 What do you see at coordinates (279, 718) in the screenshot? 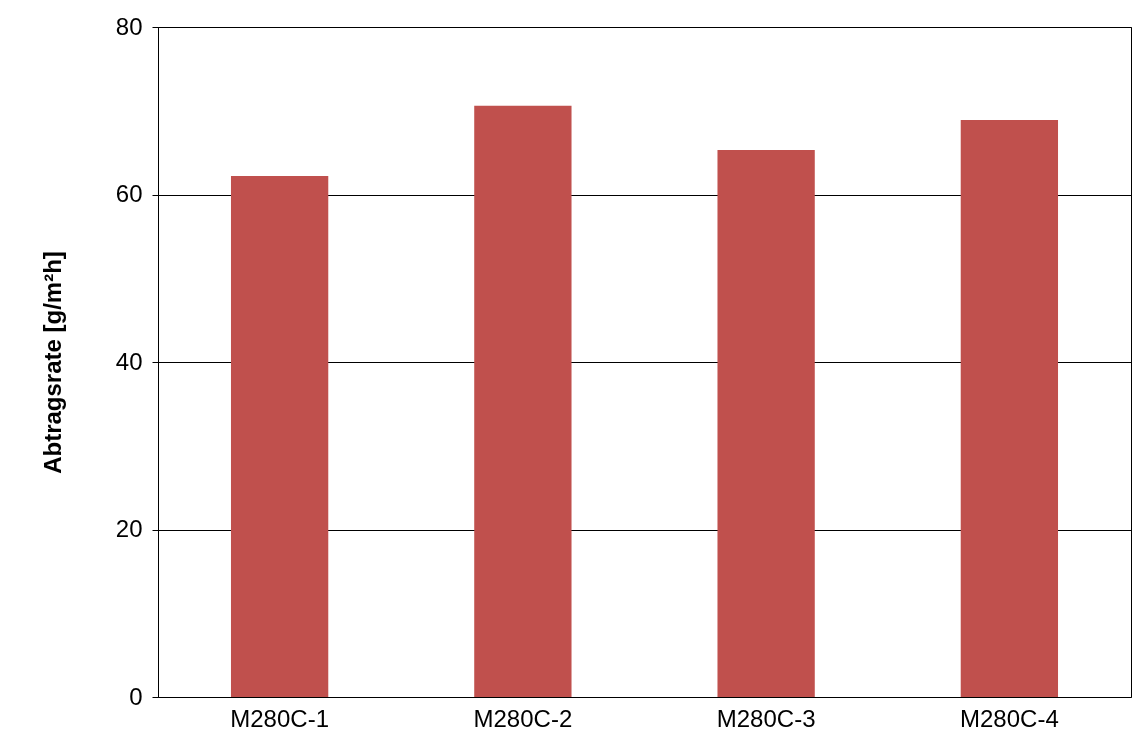
I see `x-tick-label: M280C-1` at bounding box center [279, 718].